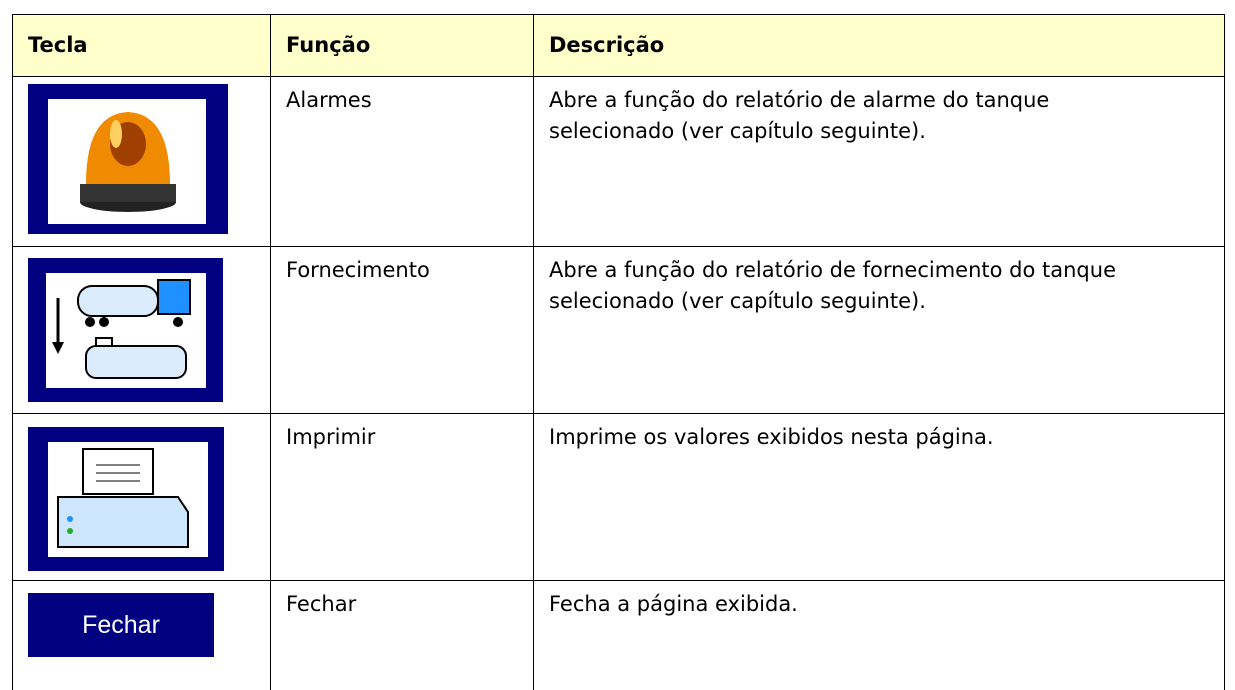 This screenshot has height=690, width=1235. What do you see at coordinates (401, 635) in the screenshot?
I see `function-cell: Fechar` at bounding box center [401, 635].